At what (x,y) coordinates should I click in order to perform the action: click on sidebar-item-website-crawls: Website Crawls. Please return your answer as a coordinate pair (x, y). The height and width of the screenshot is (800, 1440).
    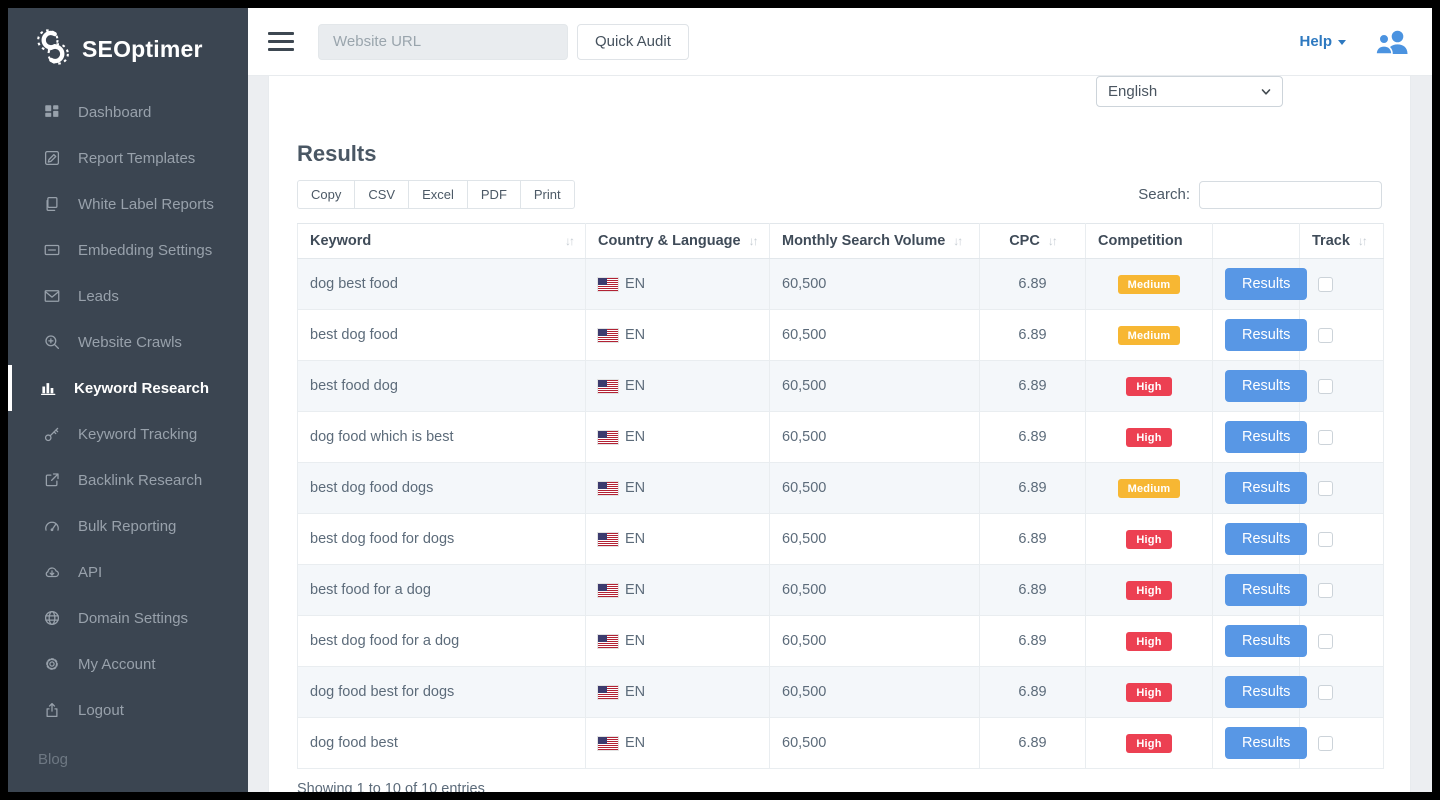
    Looking at the image, I should click on (128, 342).